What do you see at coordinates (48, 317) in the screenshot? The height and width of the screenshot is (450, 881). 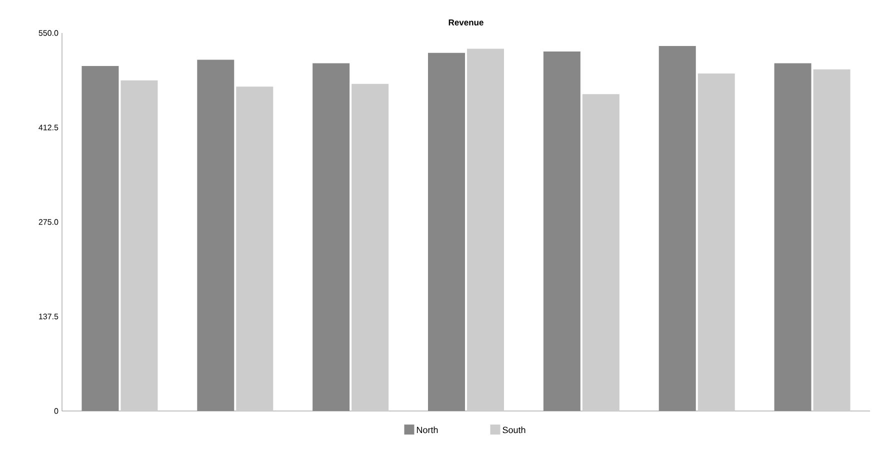 I see `y-tick-label: 137.5` at bounding box center [48, 317].